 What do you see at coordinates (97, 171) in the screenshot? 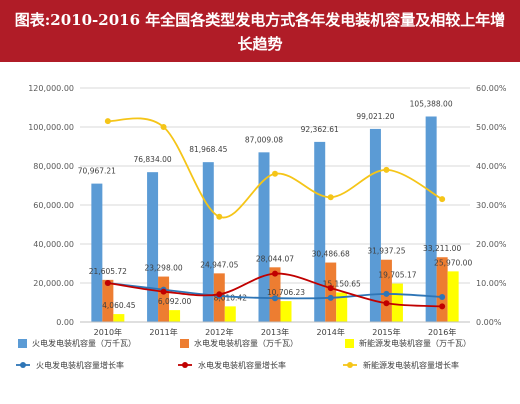
I see `data-label: 70,967.21` at bounding box center [97, 171].